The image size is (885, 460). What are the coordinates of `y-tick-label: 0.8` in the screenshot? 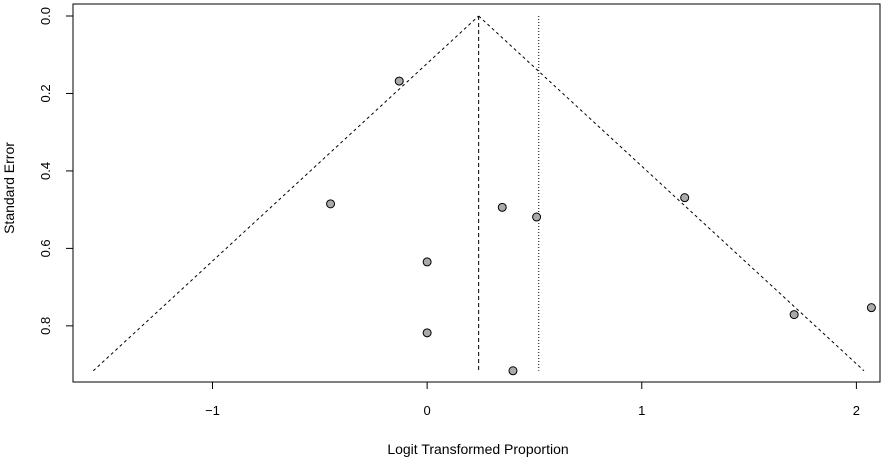 It's located at (45, 326).